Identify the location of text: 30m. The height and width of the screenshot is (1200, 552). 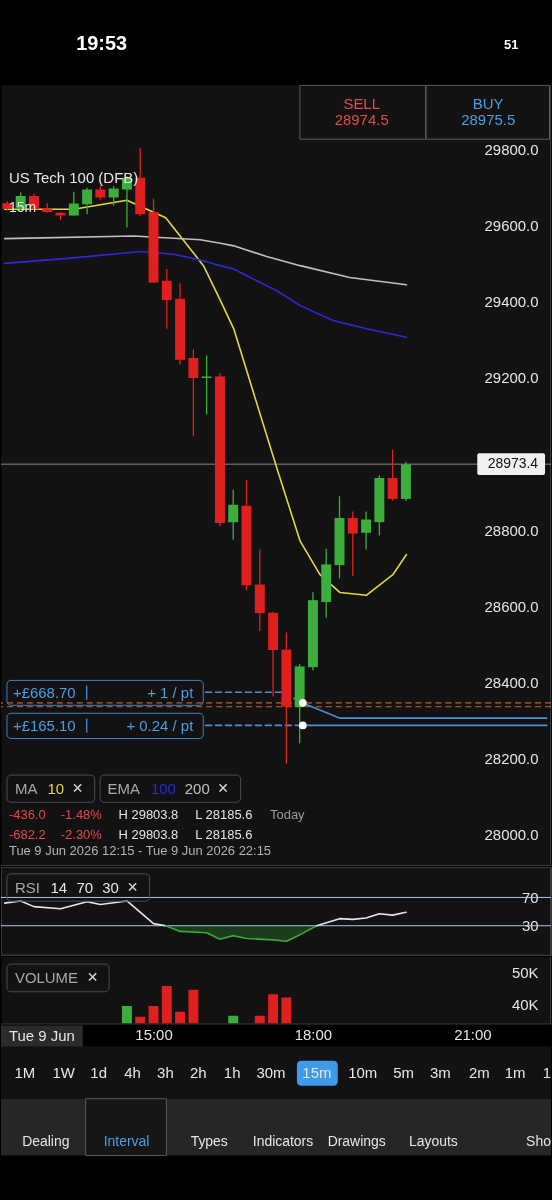
(271, 1072).